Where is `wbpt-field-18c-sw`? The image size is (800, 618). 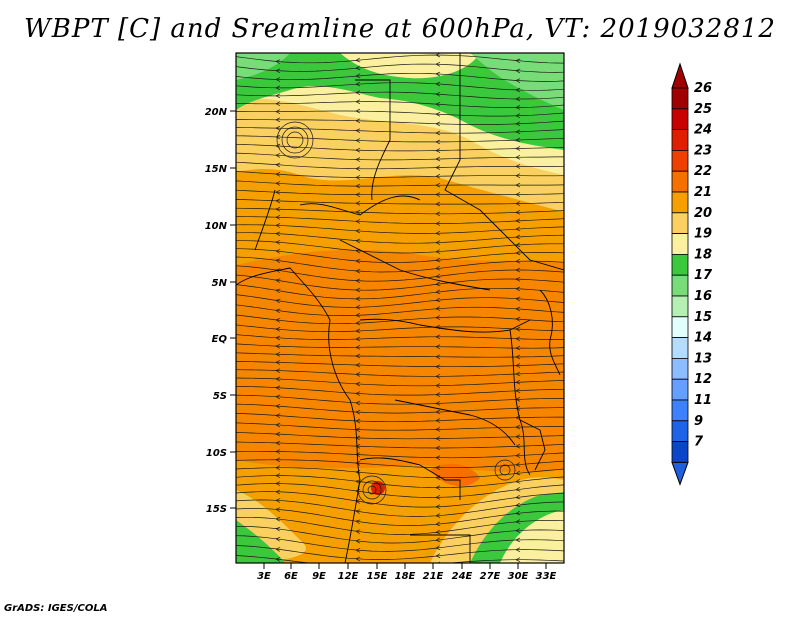 wbpt-field-18c-sw is located at coordinates (260, 541).